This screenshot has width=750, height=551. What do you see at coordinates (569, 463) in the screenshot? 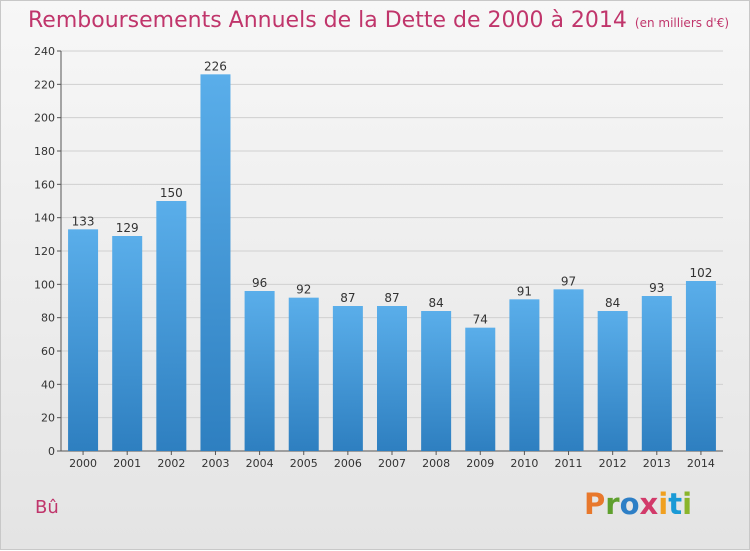
I see `x-tick-label: 2011` at bounding box center [569, 463].